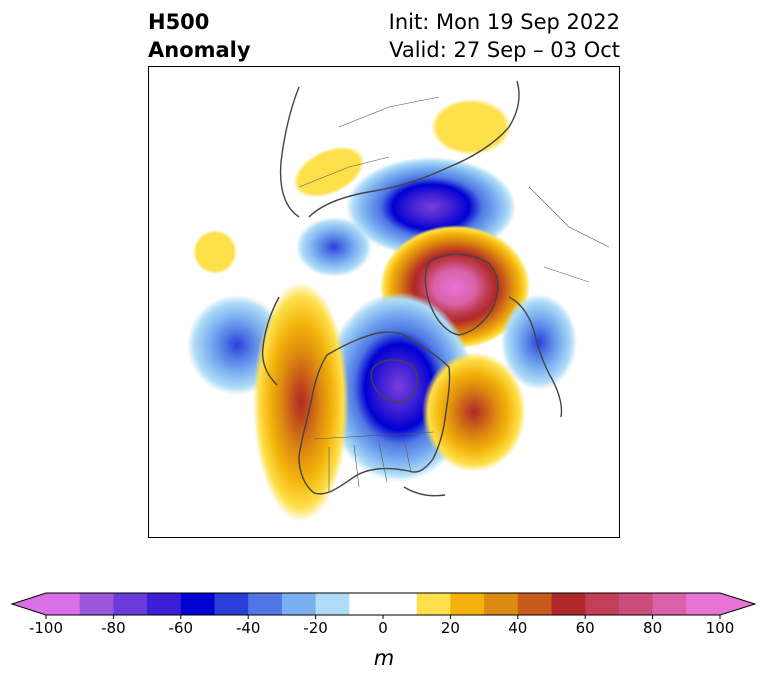 This screenshot has width=768, height=684. Describe the element at coordinates (471, 127) in the screenshot. I see `positive-anomaly-east-siberia` at that location.